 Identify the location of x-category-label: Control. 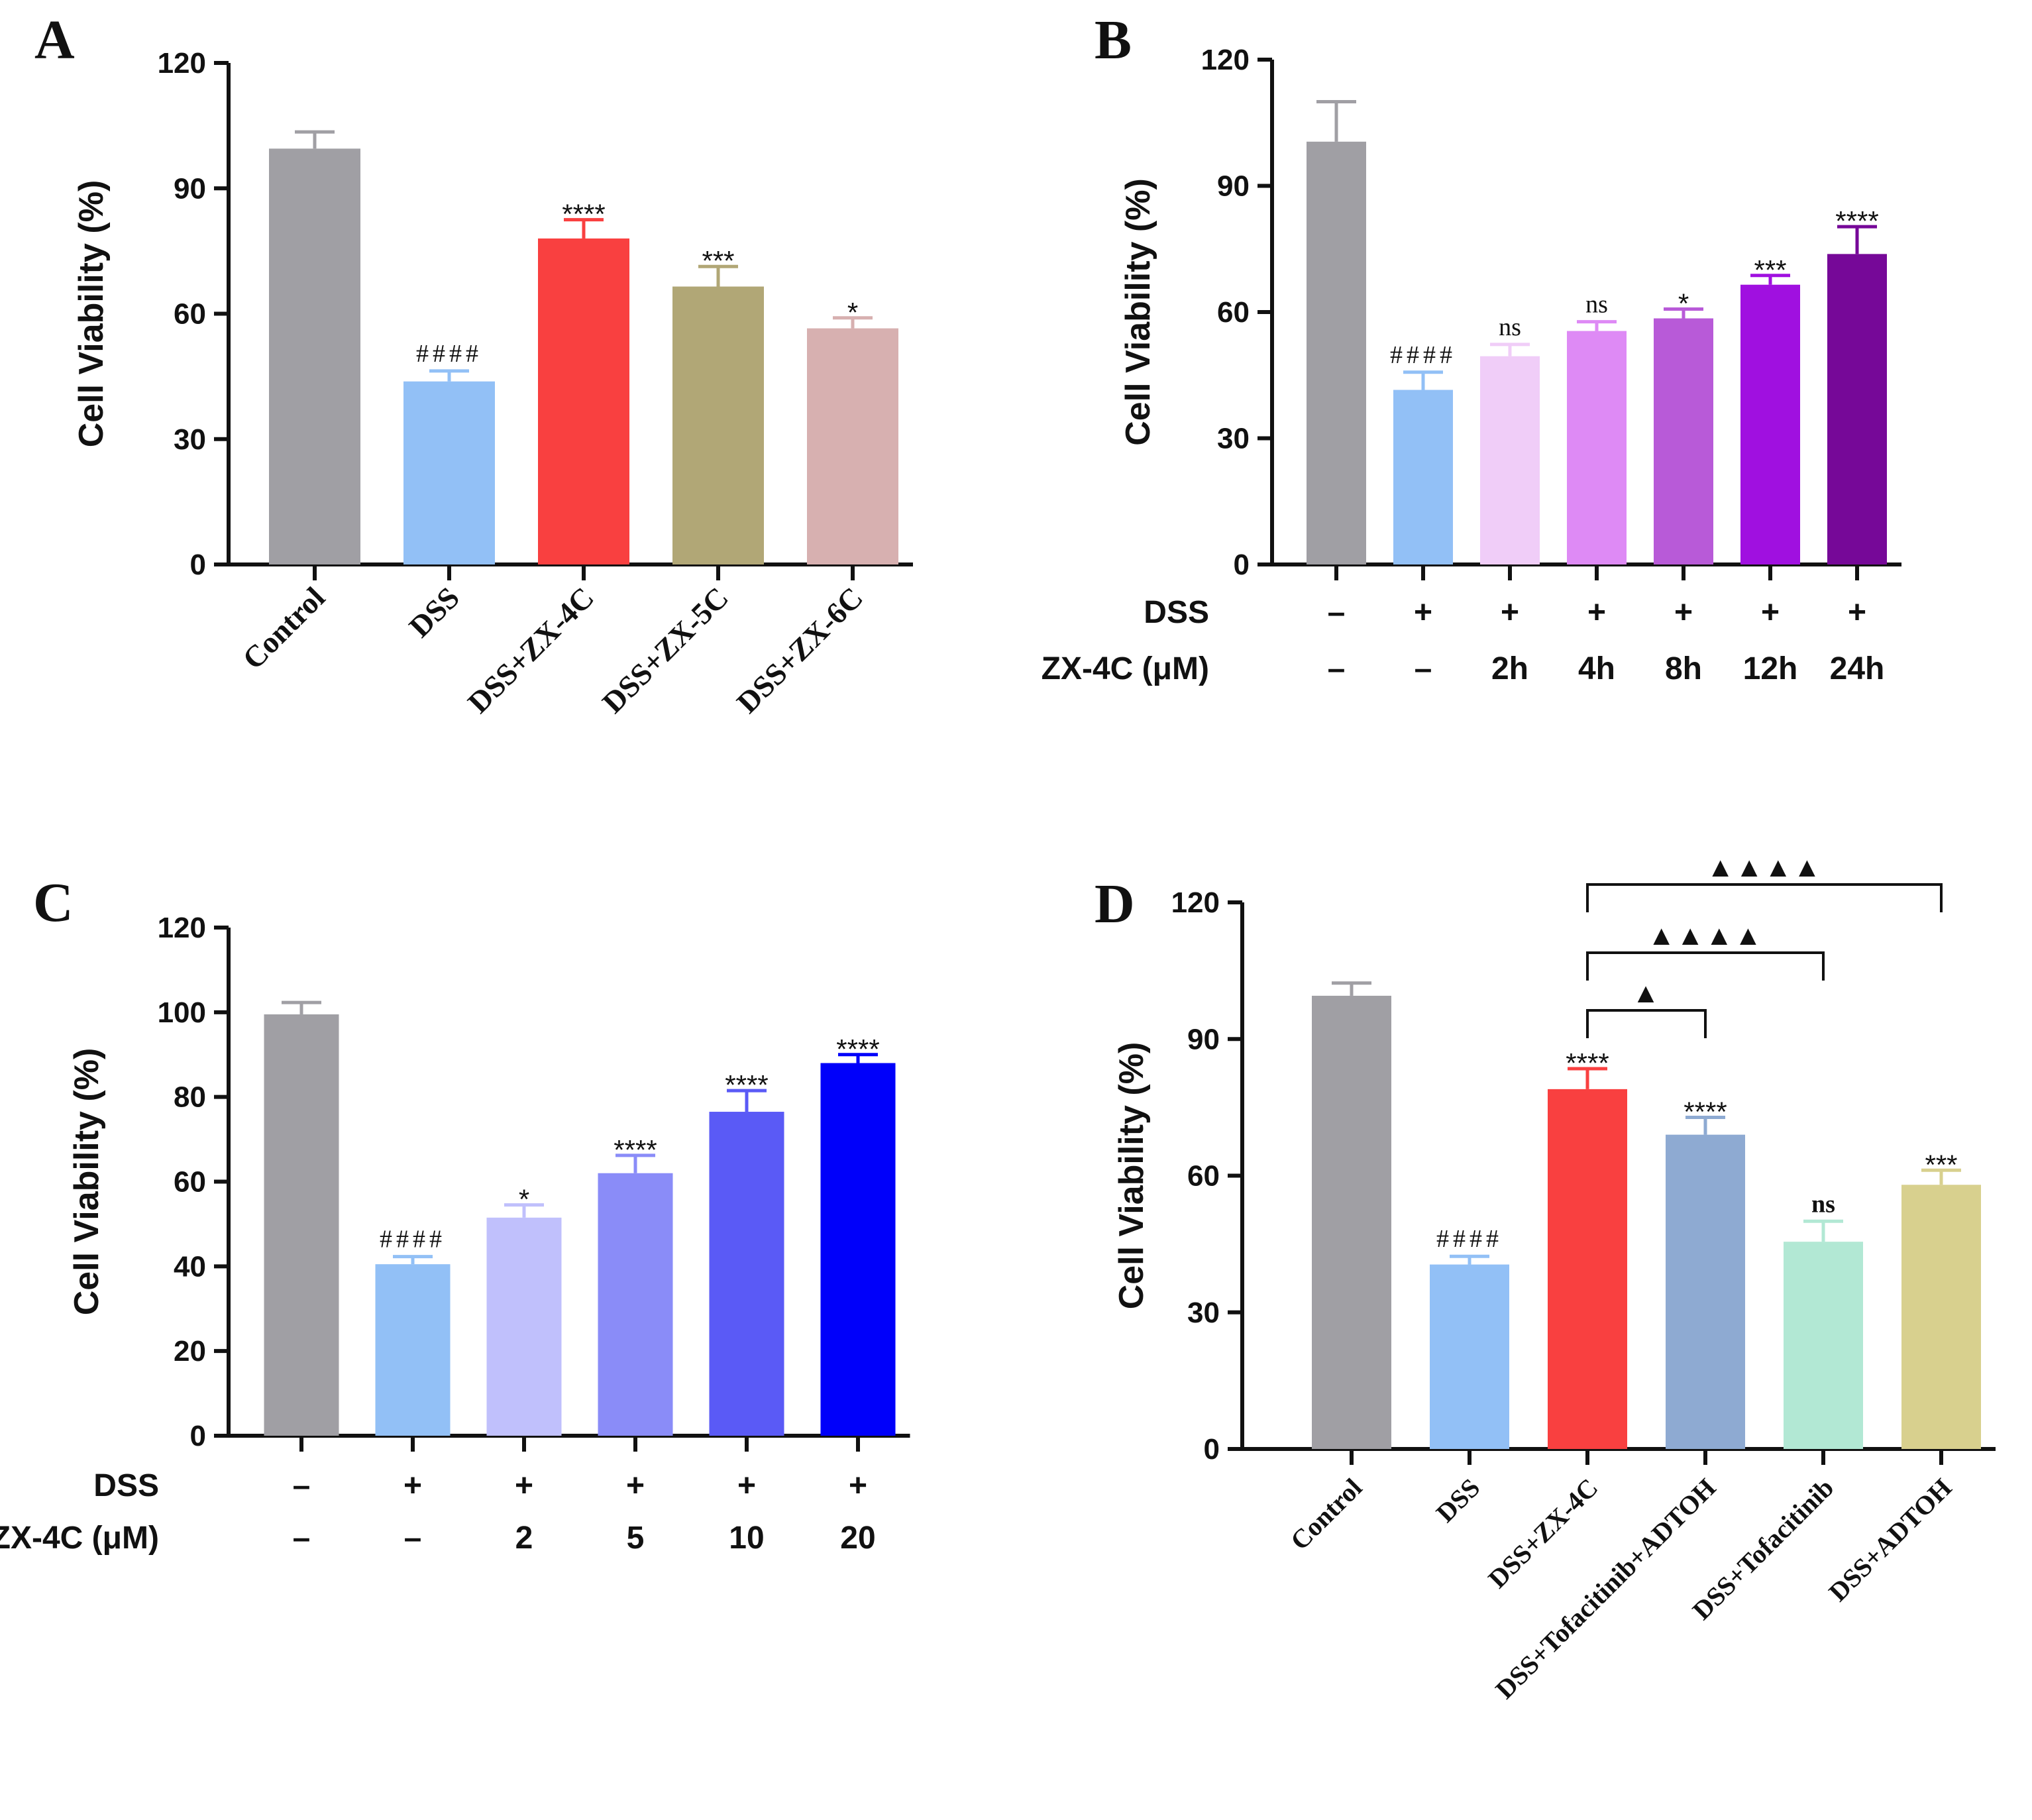
(1326, 1515).